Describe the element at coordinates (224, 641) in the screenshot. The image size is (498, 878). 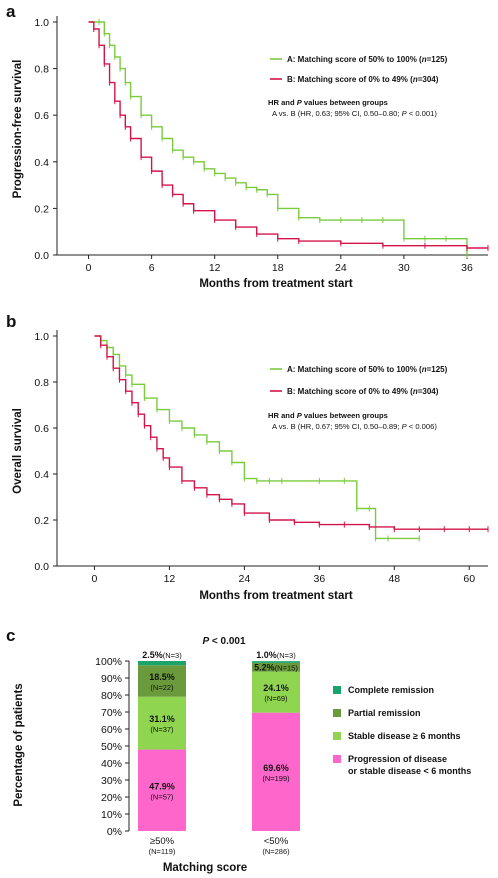
I see `pvalue-c: P < 0.001` at that location.